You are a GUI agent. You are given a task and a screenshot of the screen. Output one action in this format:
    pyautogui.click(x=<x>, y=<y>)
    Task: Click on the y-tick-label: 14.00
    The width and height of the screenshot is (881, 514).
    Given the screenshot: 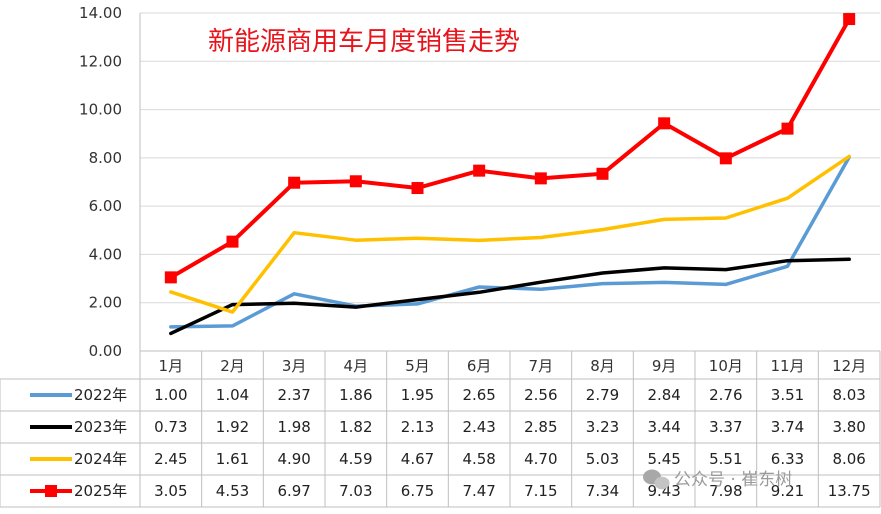 What is the action you would take?
    pyautogui.click(x=100, y=13)
    